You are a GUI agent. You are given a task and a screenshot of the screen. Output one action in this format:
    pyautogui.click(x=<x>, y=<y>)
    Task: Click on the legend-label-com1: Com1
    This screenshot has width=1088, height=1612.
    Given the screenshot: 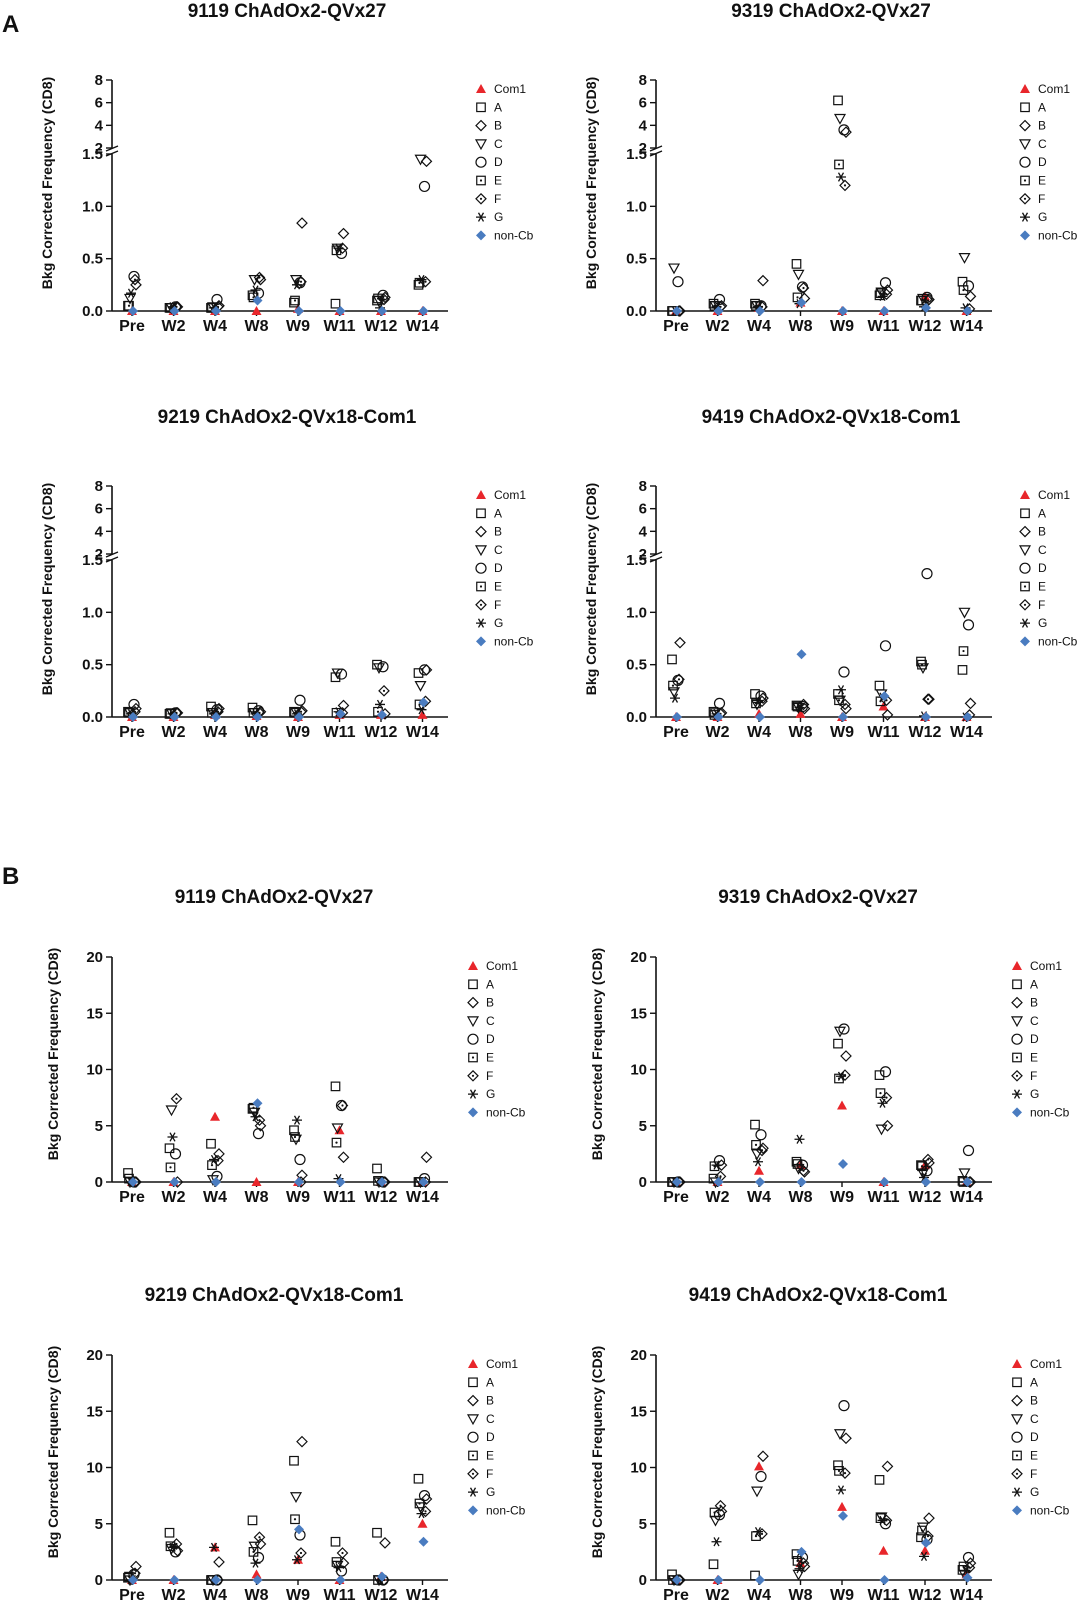 What is the action you would take?
    pyautogui.click(x=1054, y=495)
    